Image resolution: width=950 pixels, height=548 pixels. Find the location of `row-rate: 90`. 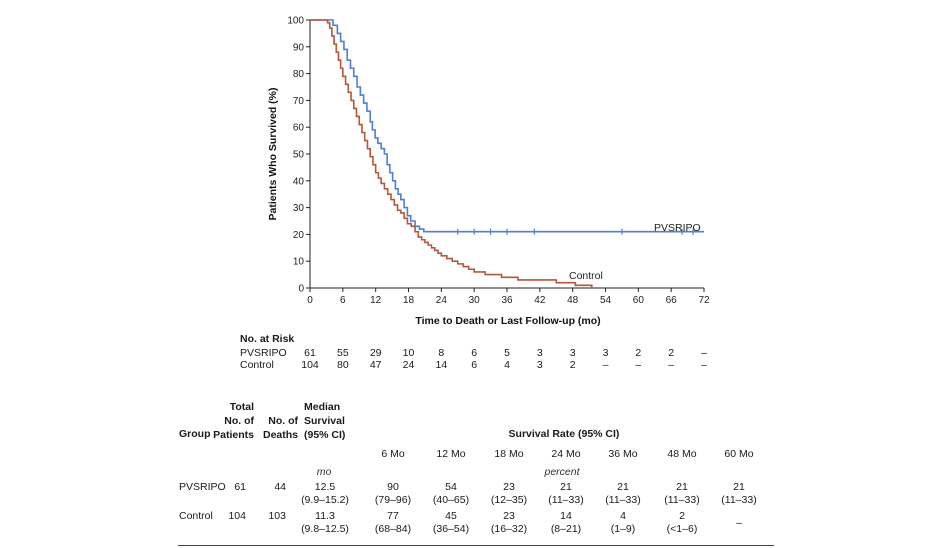

row-rate: 90 is located at coordinates (393, 487).